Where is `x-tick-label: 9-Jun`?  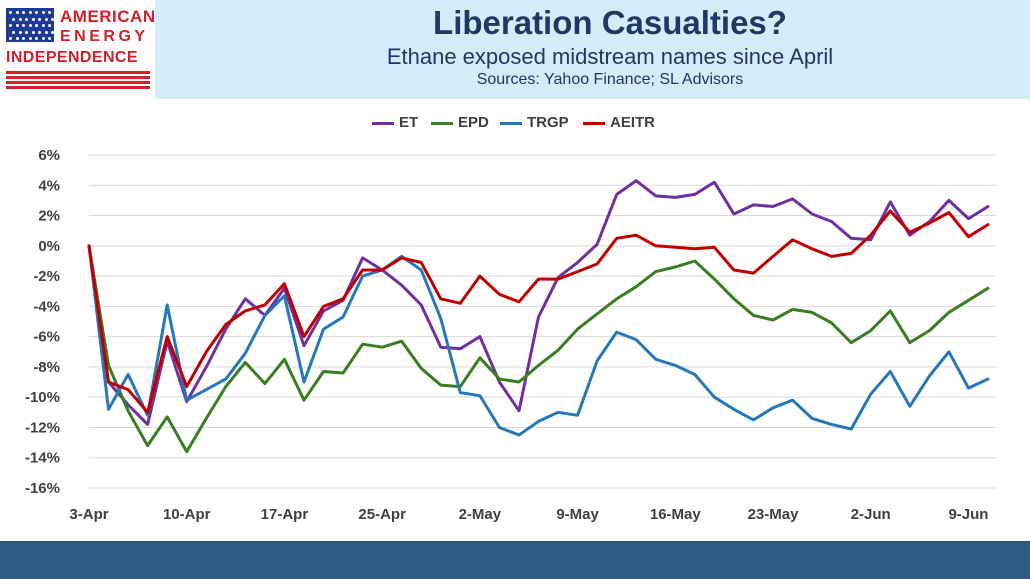
x-tick-label: 9-Jun is located at coordinates (968, 514).